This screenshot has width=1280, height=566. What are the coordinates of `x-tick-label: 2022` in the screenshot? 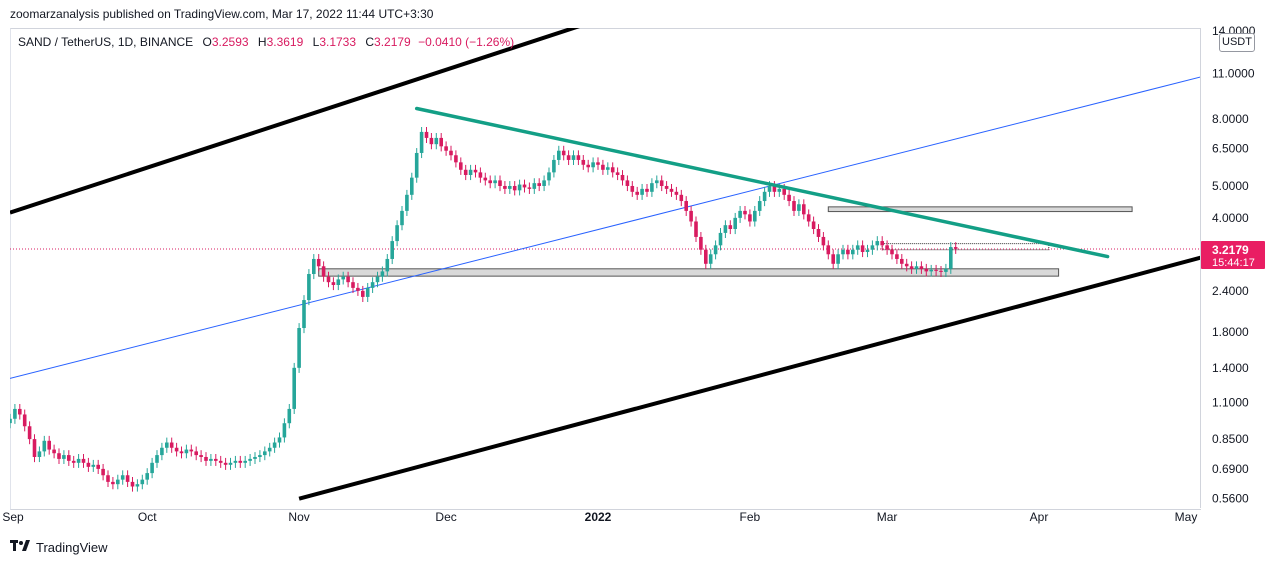 It's located at (598, 517).